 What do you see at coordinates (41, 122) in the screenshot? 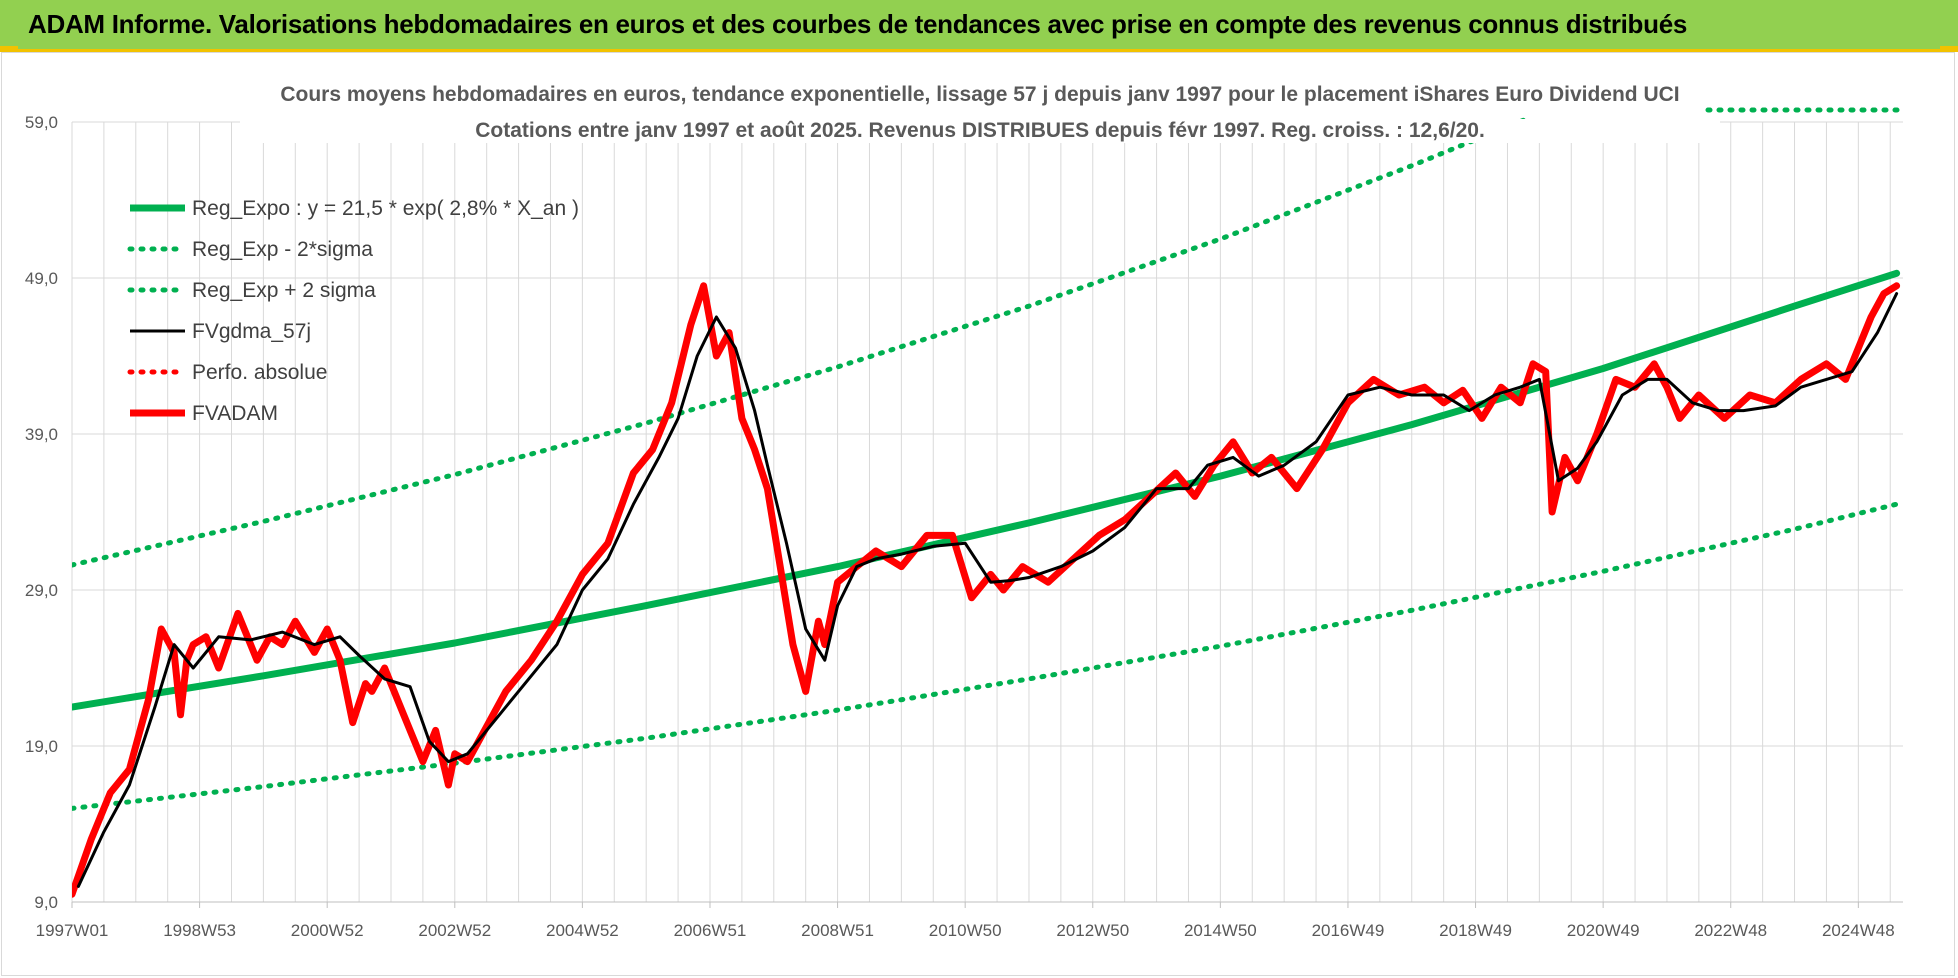
I see `y-tick-label: 59,0` at bounding box center [41, 122].